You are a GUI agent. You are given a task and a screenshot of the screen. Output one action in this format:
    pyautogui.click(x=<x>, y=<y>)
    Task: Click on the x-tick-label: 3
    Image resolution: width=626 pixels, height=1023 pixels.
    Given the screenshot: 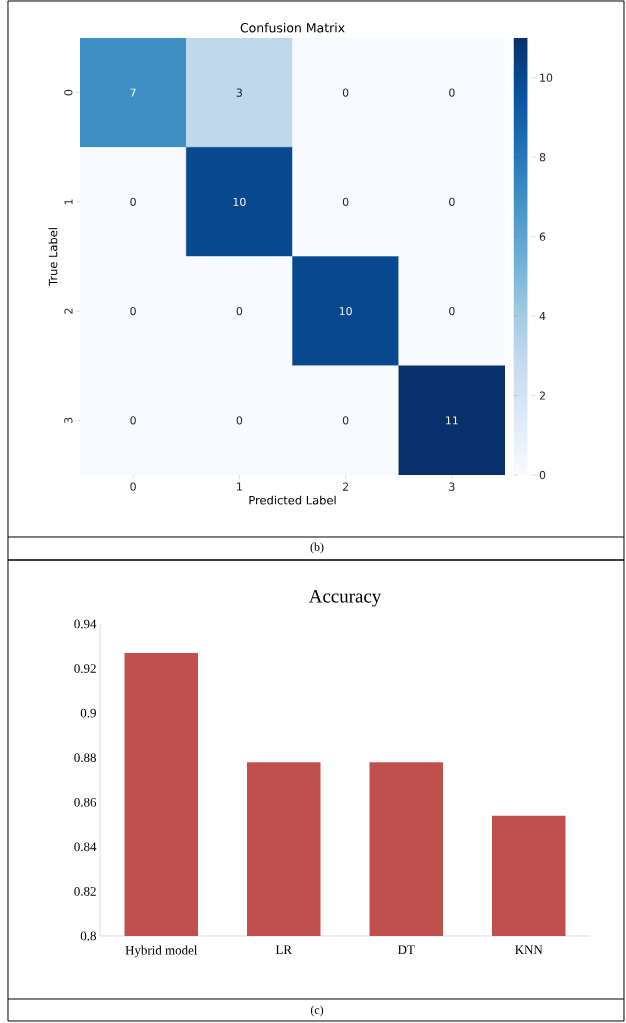 What is the action you would take?
    pyautogui.click(x=452, y=486)
    